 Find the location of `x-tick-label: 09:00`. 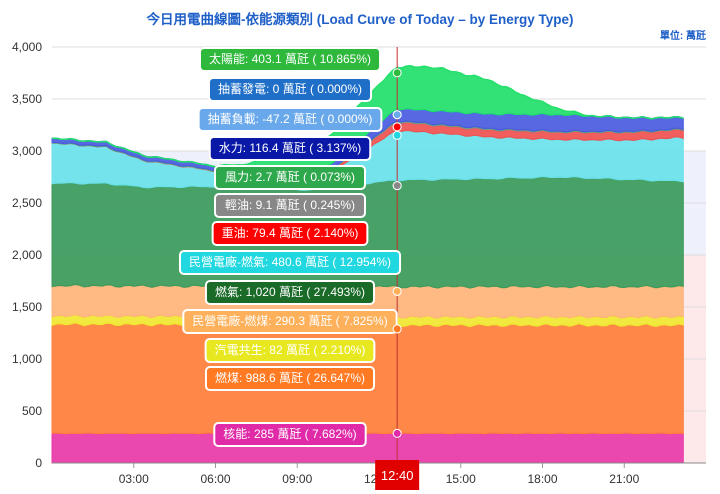

x-tick-label: 09:00 is located at coordinates (297, 479).